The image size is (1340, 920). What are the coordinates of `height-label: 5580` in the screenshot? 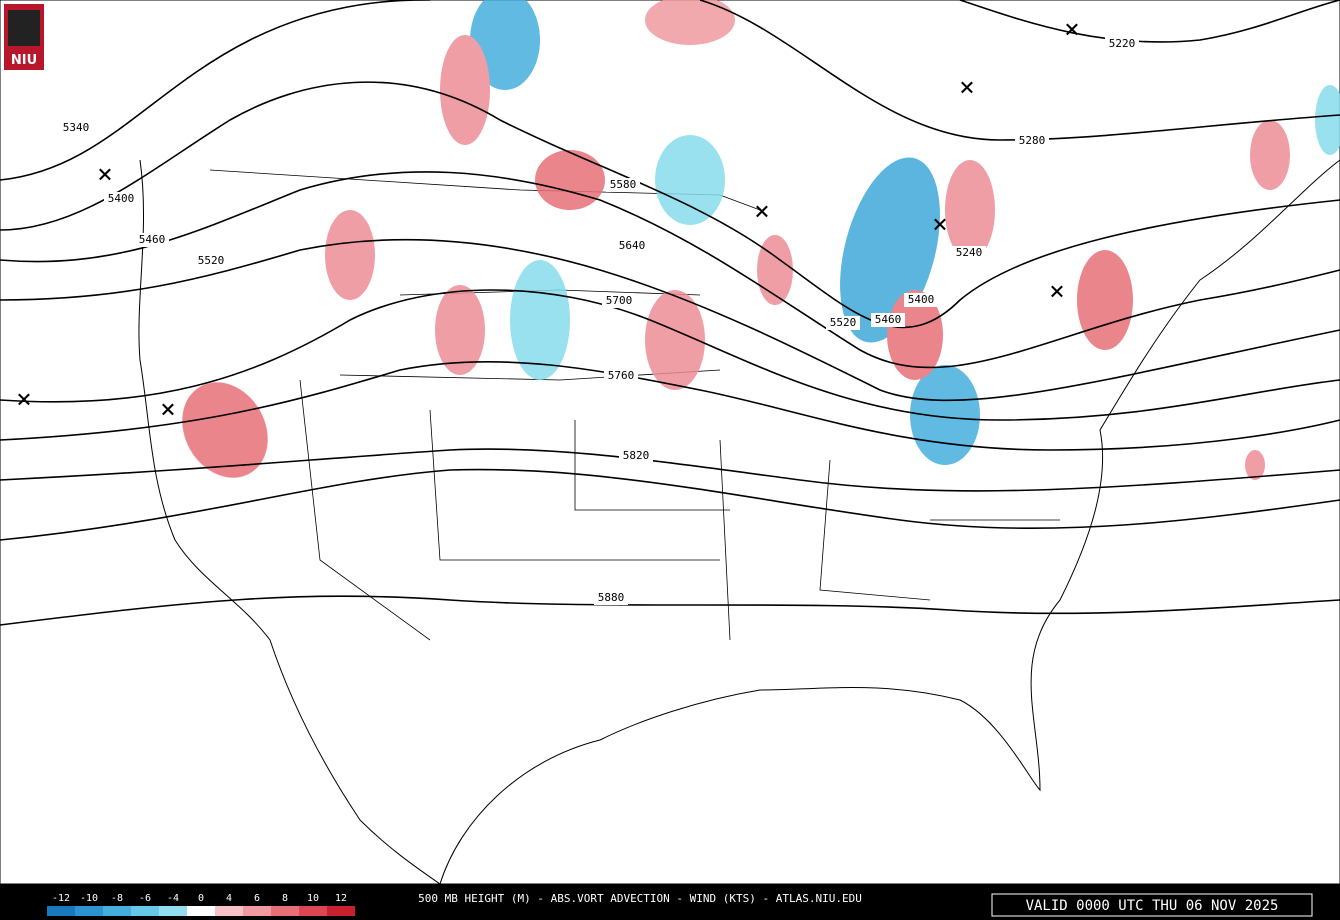 It's located at (623, 184).